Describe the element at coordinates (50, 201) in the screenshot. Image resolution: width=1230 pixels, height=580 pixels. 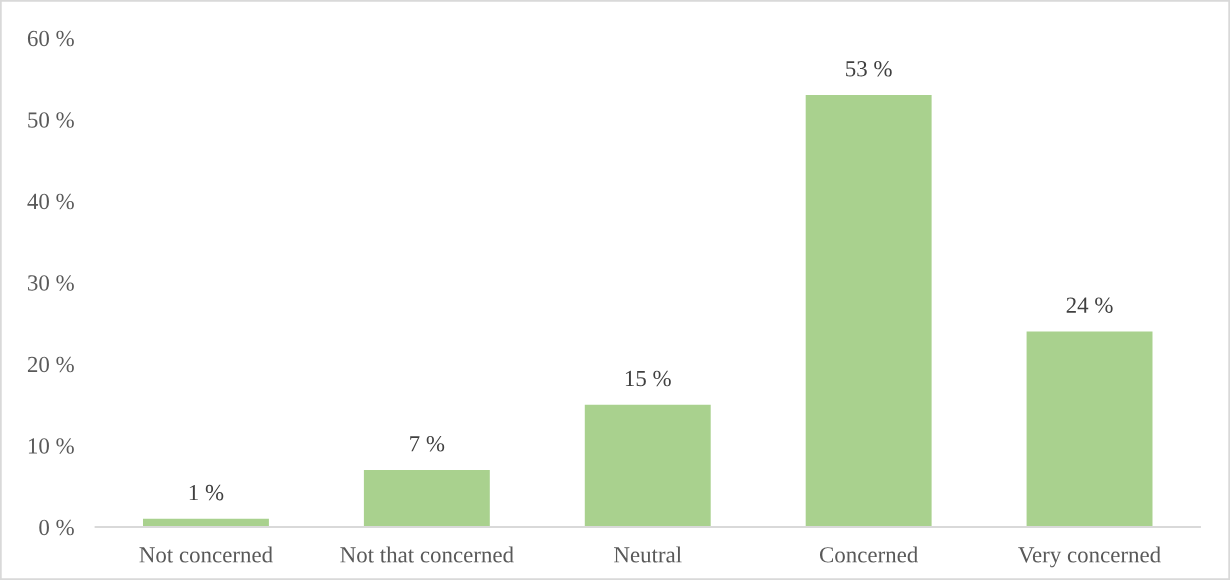
I see `y-tick-label: 40 %` at that location.